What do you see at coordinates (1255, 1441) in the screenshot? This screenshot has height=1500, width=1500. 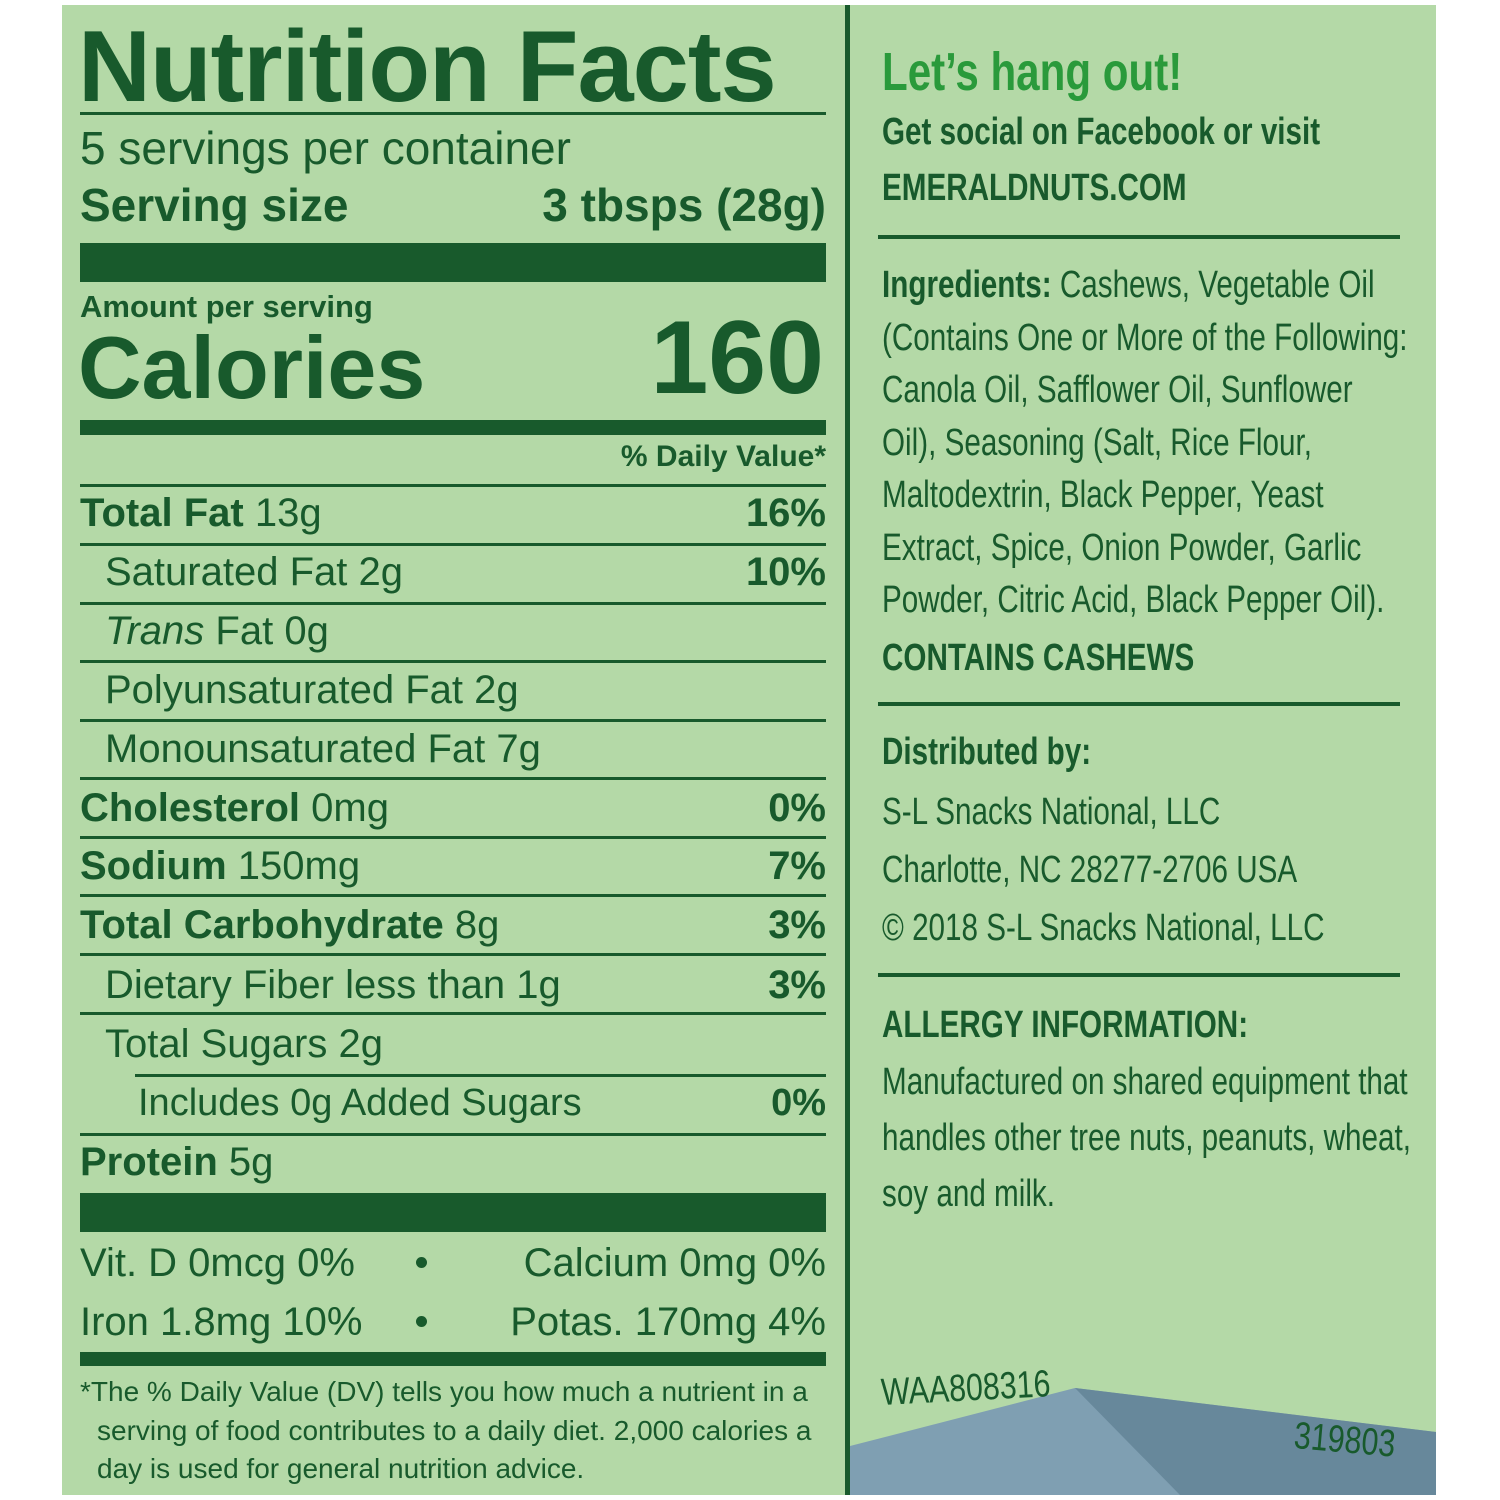 I see `mountain-shade` at bounding box center [1255, 1441].